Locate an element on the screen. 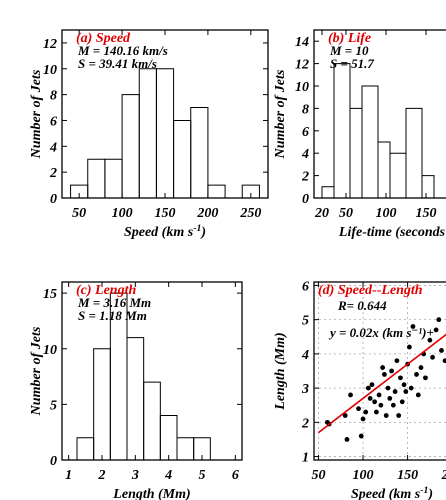 Image resolution: width=446 pixels, height=500 pixels. panel-title: (c) Length is located at coordinates (106, 290).